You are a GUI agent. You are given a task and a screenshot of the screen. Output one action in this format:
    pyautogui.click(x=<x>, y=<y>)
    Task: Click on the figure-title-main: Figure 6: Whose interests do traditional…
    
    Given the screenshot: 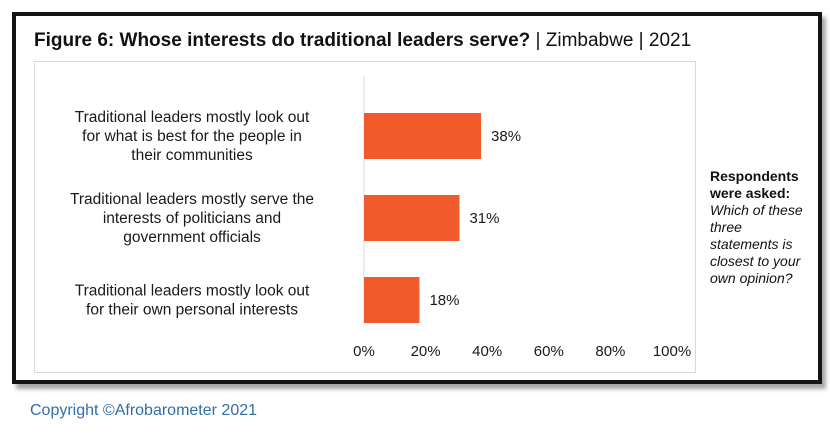 What is the action you would take?
    pyautogui.click(x=282, y=40)
    